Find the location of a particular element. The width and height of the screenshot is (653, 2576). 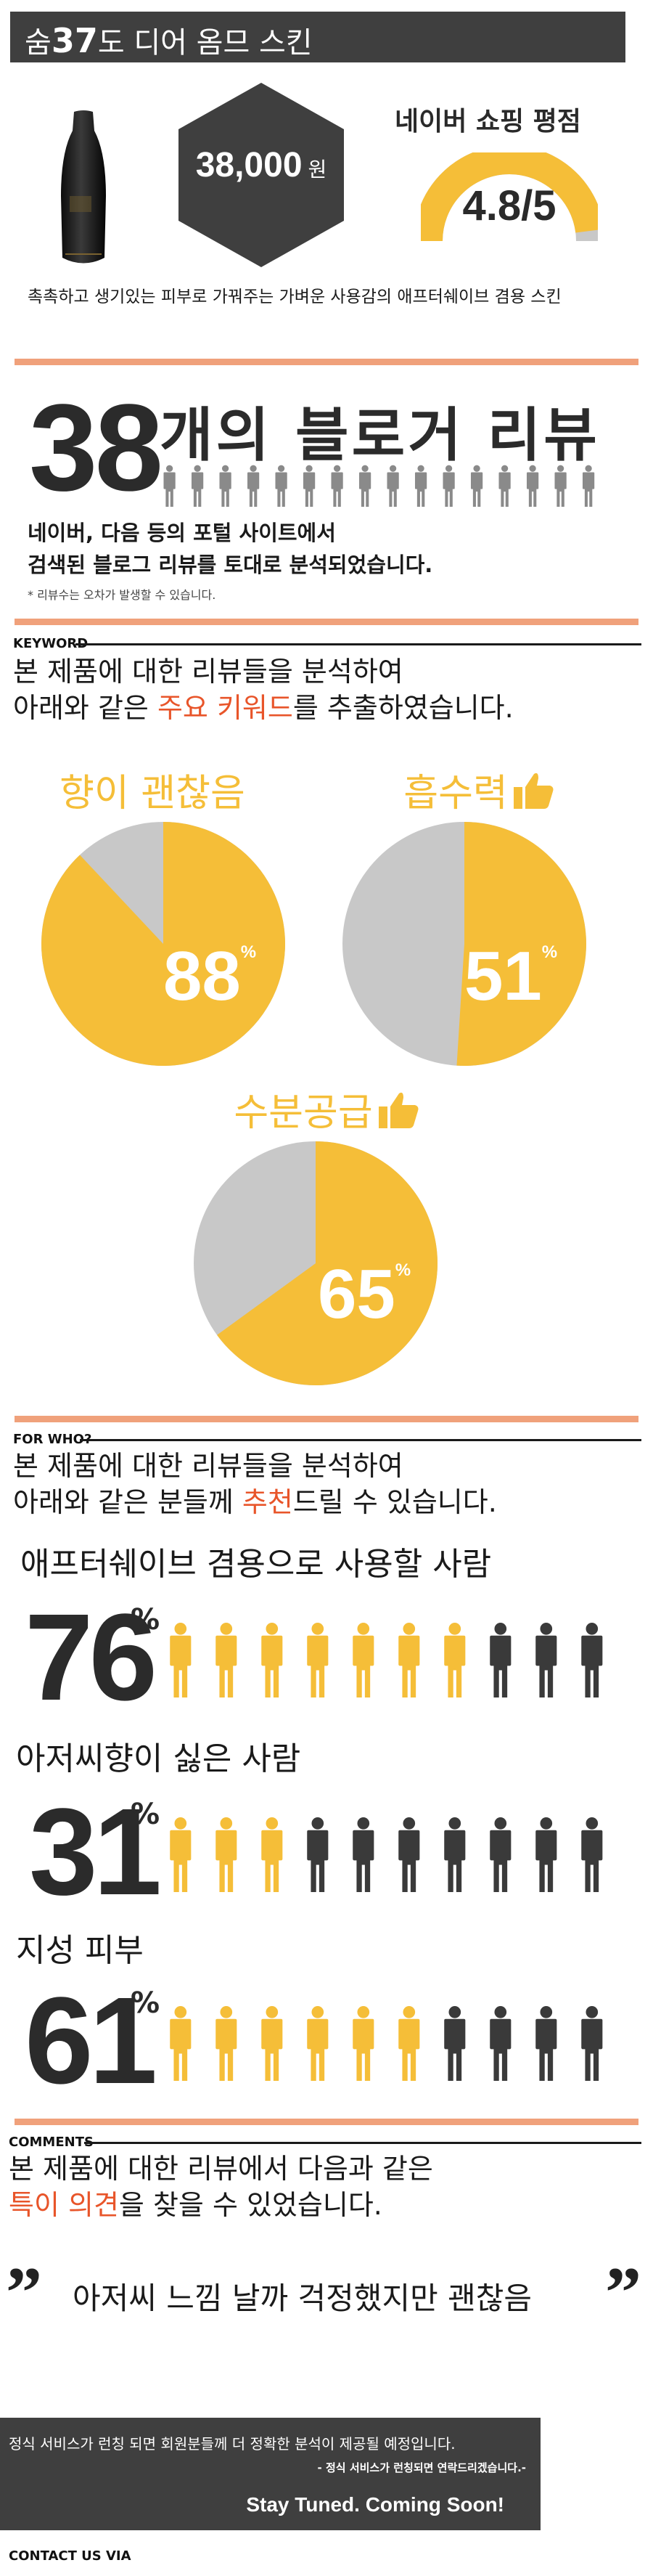

product-description: 촉촉하고 생기있는 피부로 가꿔주는 가벼운 사용감의 애프터쉐이브 겸용 스킨 is located at coordinates (295, 297).